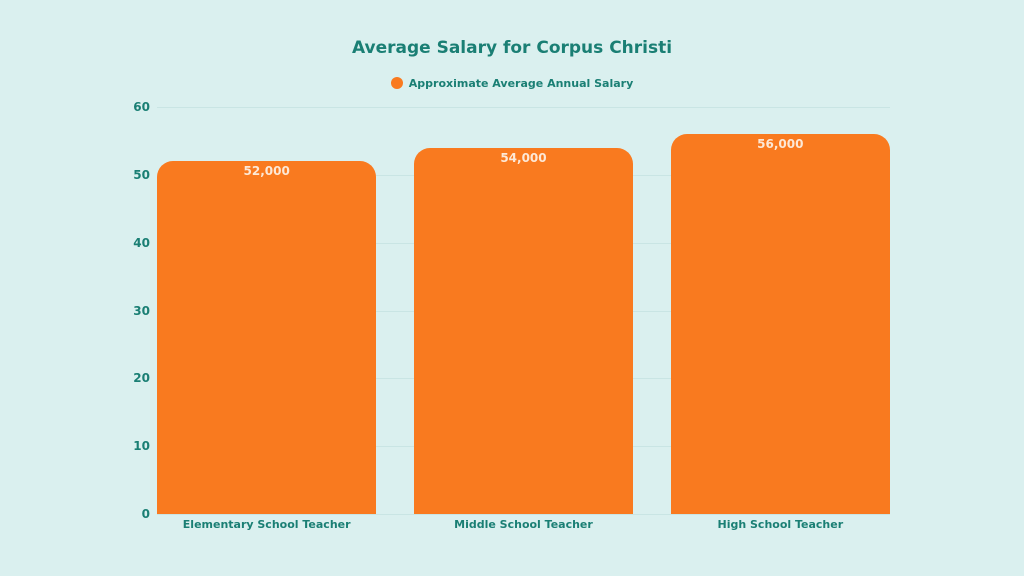 Image resolution: width=1024 pixels, height=576 pixels. Describe the element at coordinates (267, 337) in the screenshot. I see `bar: 52,000` at that location.